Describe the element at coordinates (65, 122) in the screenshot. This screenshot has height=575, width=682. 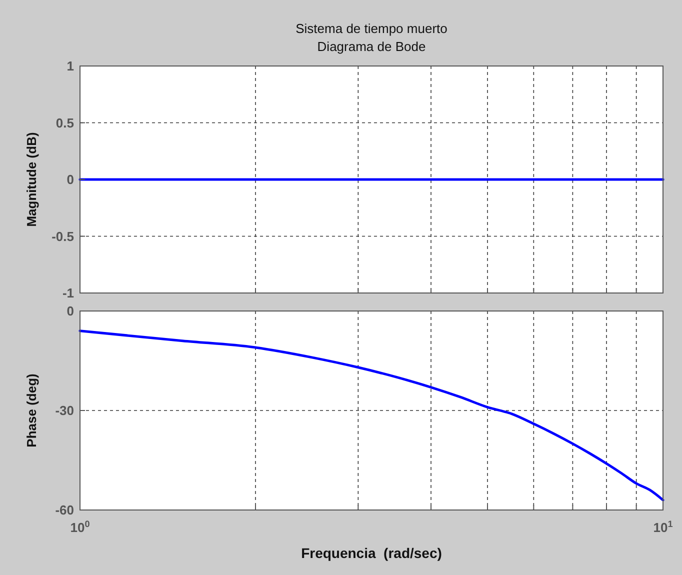
I see `y-tick-label: 0.5` at that location.